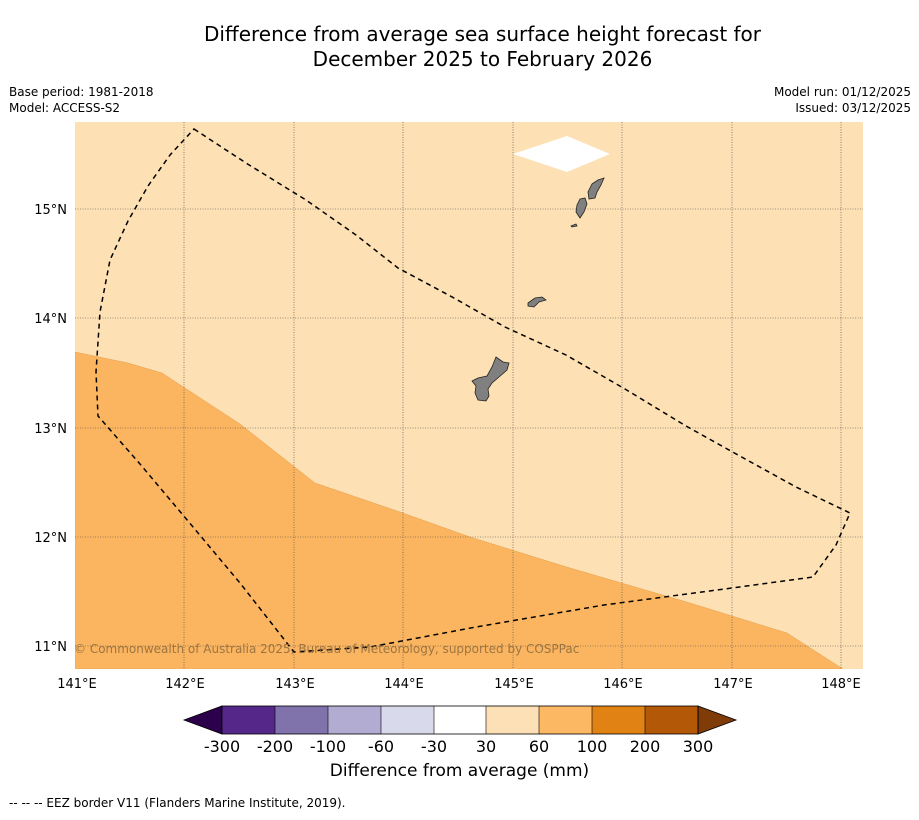  Describe the element at coordinates (717, 720) in the screenshot. I see `colorbar-extend-high` at that location.